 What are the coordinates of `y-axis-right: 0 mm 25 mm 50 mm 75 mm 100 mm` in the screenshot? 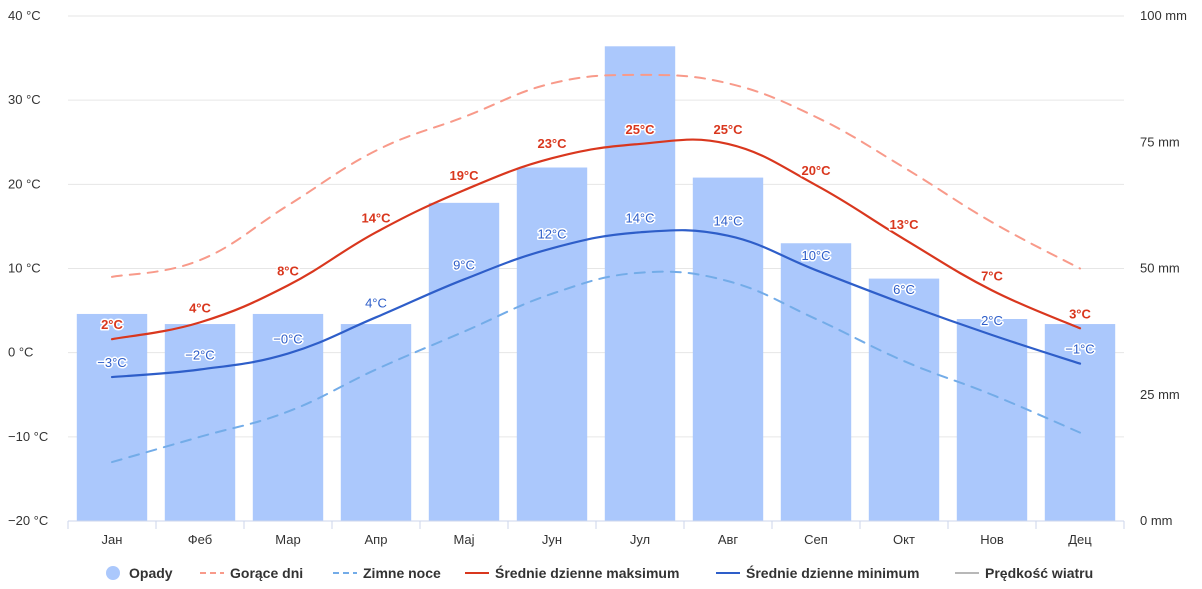 It's located at (1163, 268).